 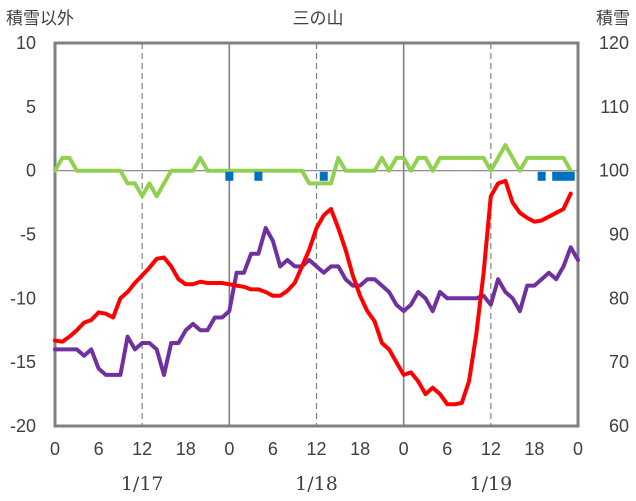 What do you see at coordinates (614, 107) in the screenshot?
I see `right-y-tick-label: 110` at bounding box center [614, 107].